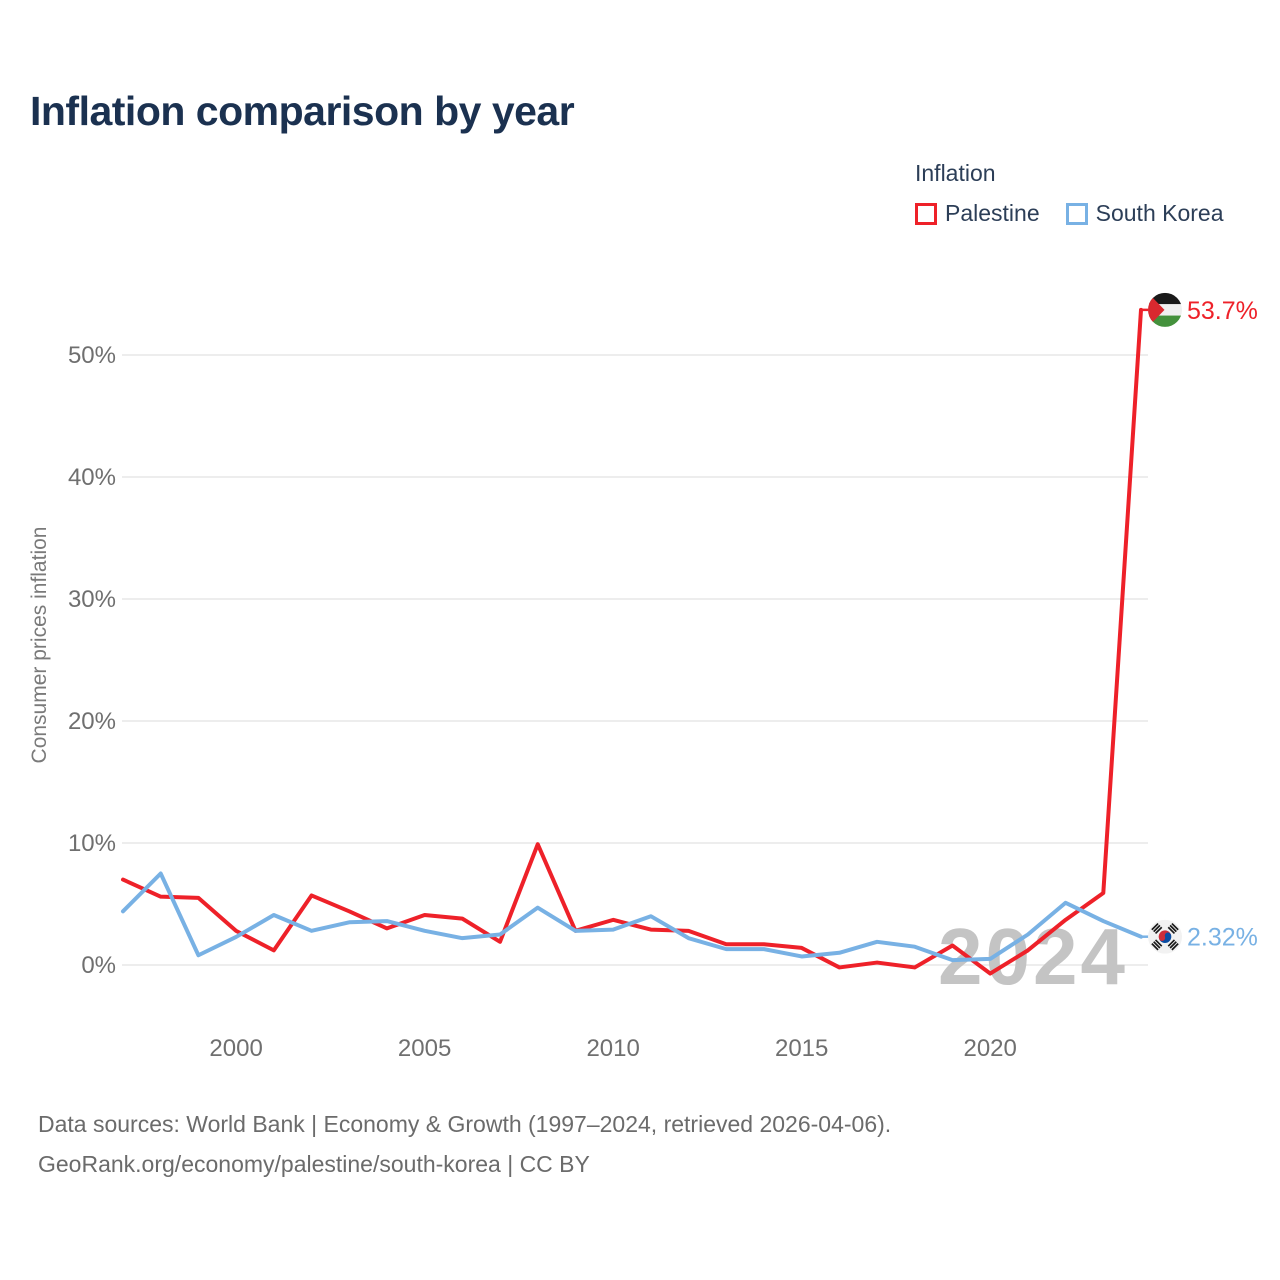 Image resolution: width=1280 pixels, height=1280 pixels. Describe the element at coordinates (989, 1048) in the screenshot. I see `x-tick-label: 2020` at that location.